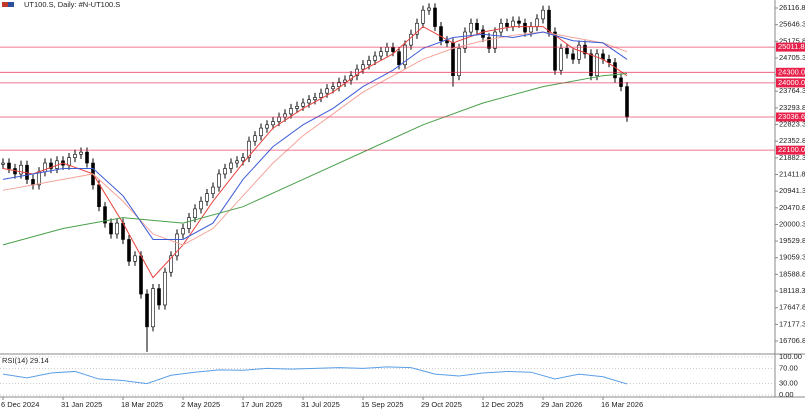 The width and height of the screenshot is (805, 411). Describe the element at coordinates (622, 404) in the screenshot. I see `x-tick-label: 16 Mar 2026` at that location.